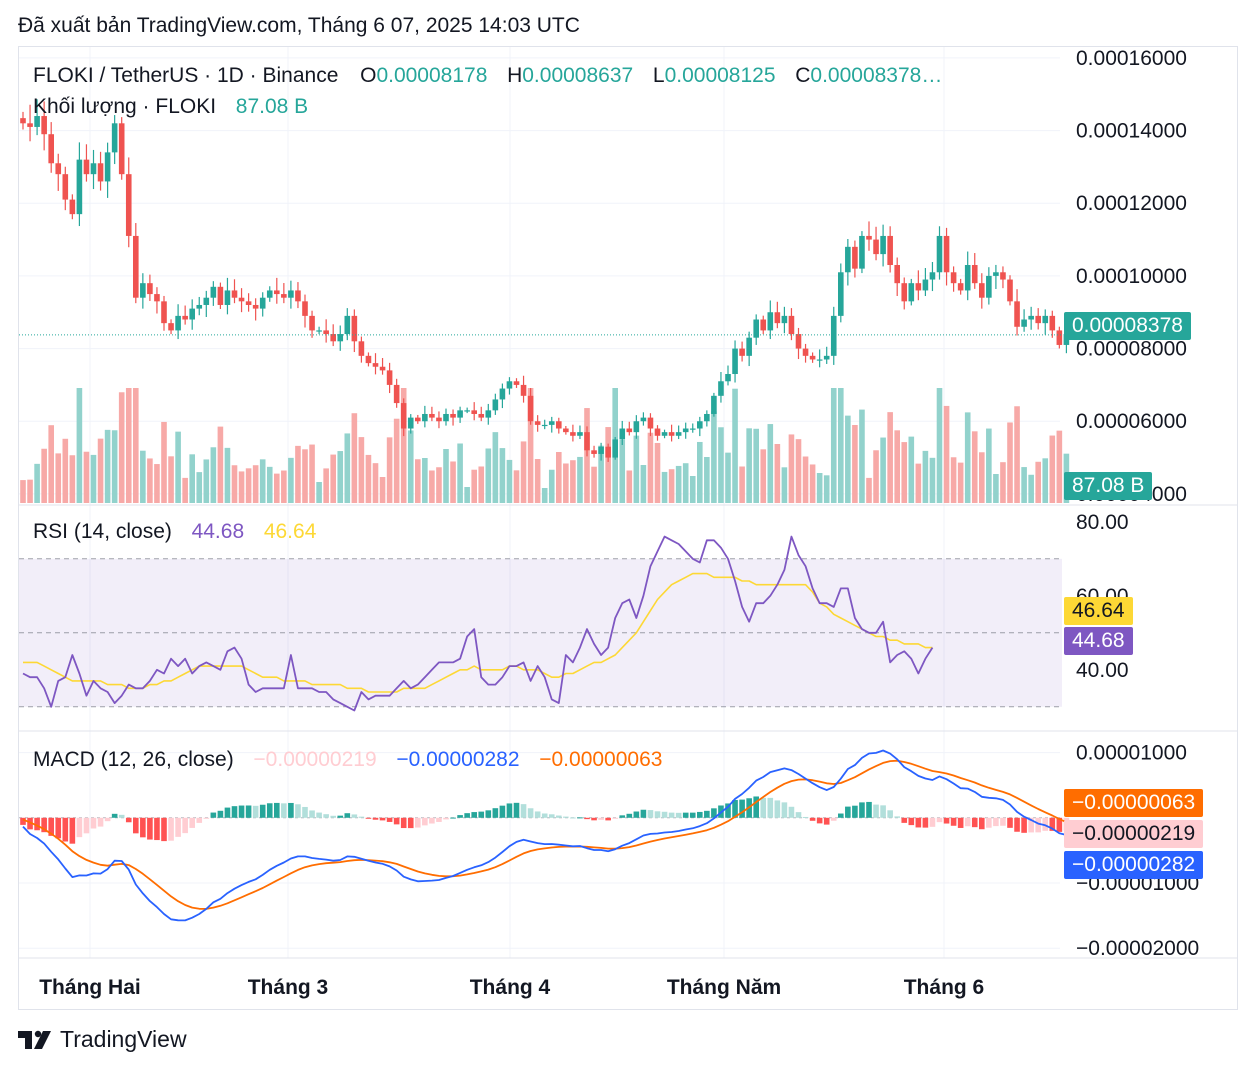 The width and height of the screenshot is (1256, 1073). Describe the element at coordinates (290, 531) in the screenshot. I see `rsi-ma-value: 46.64` at that location.